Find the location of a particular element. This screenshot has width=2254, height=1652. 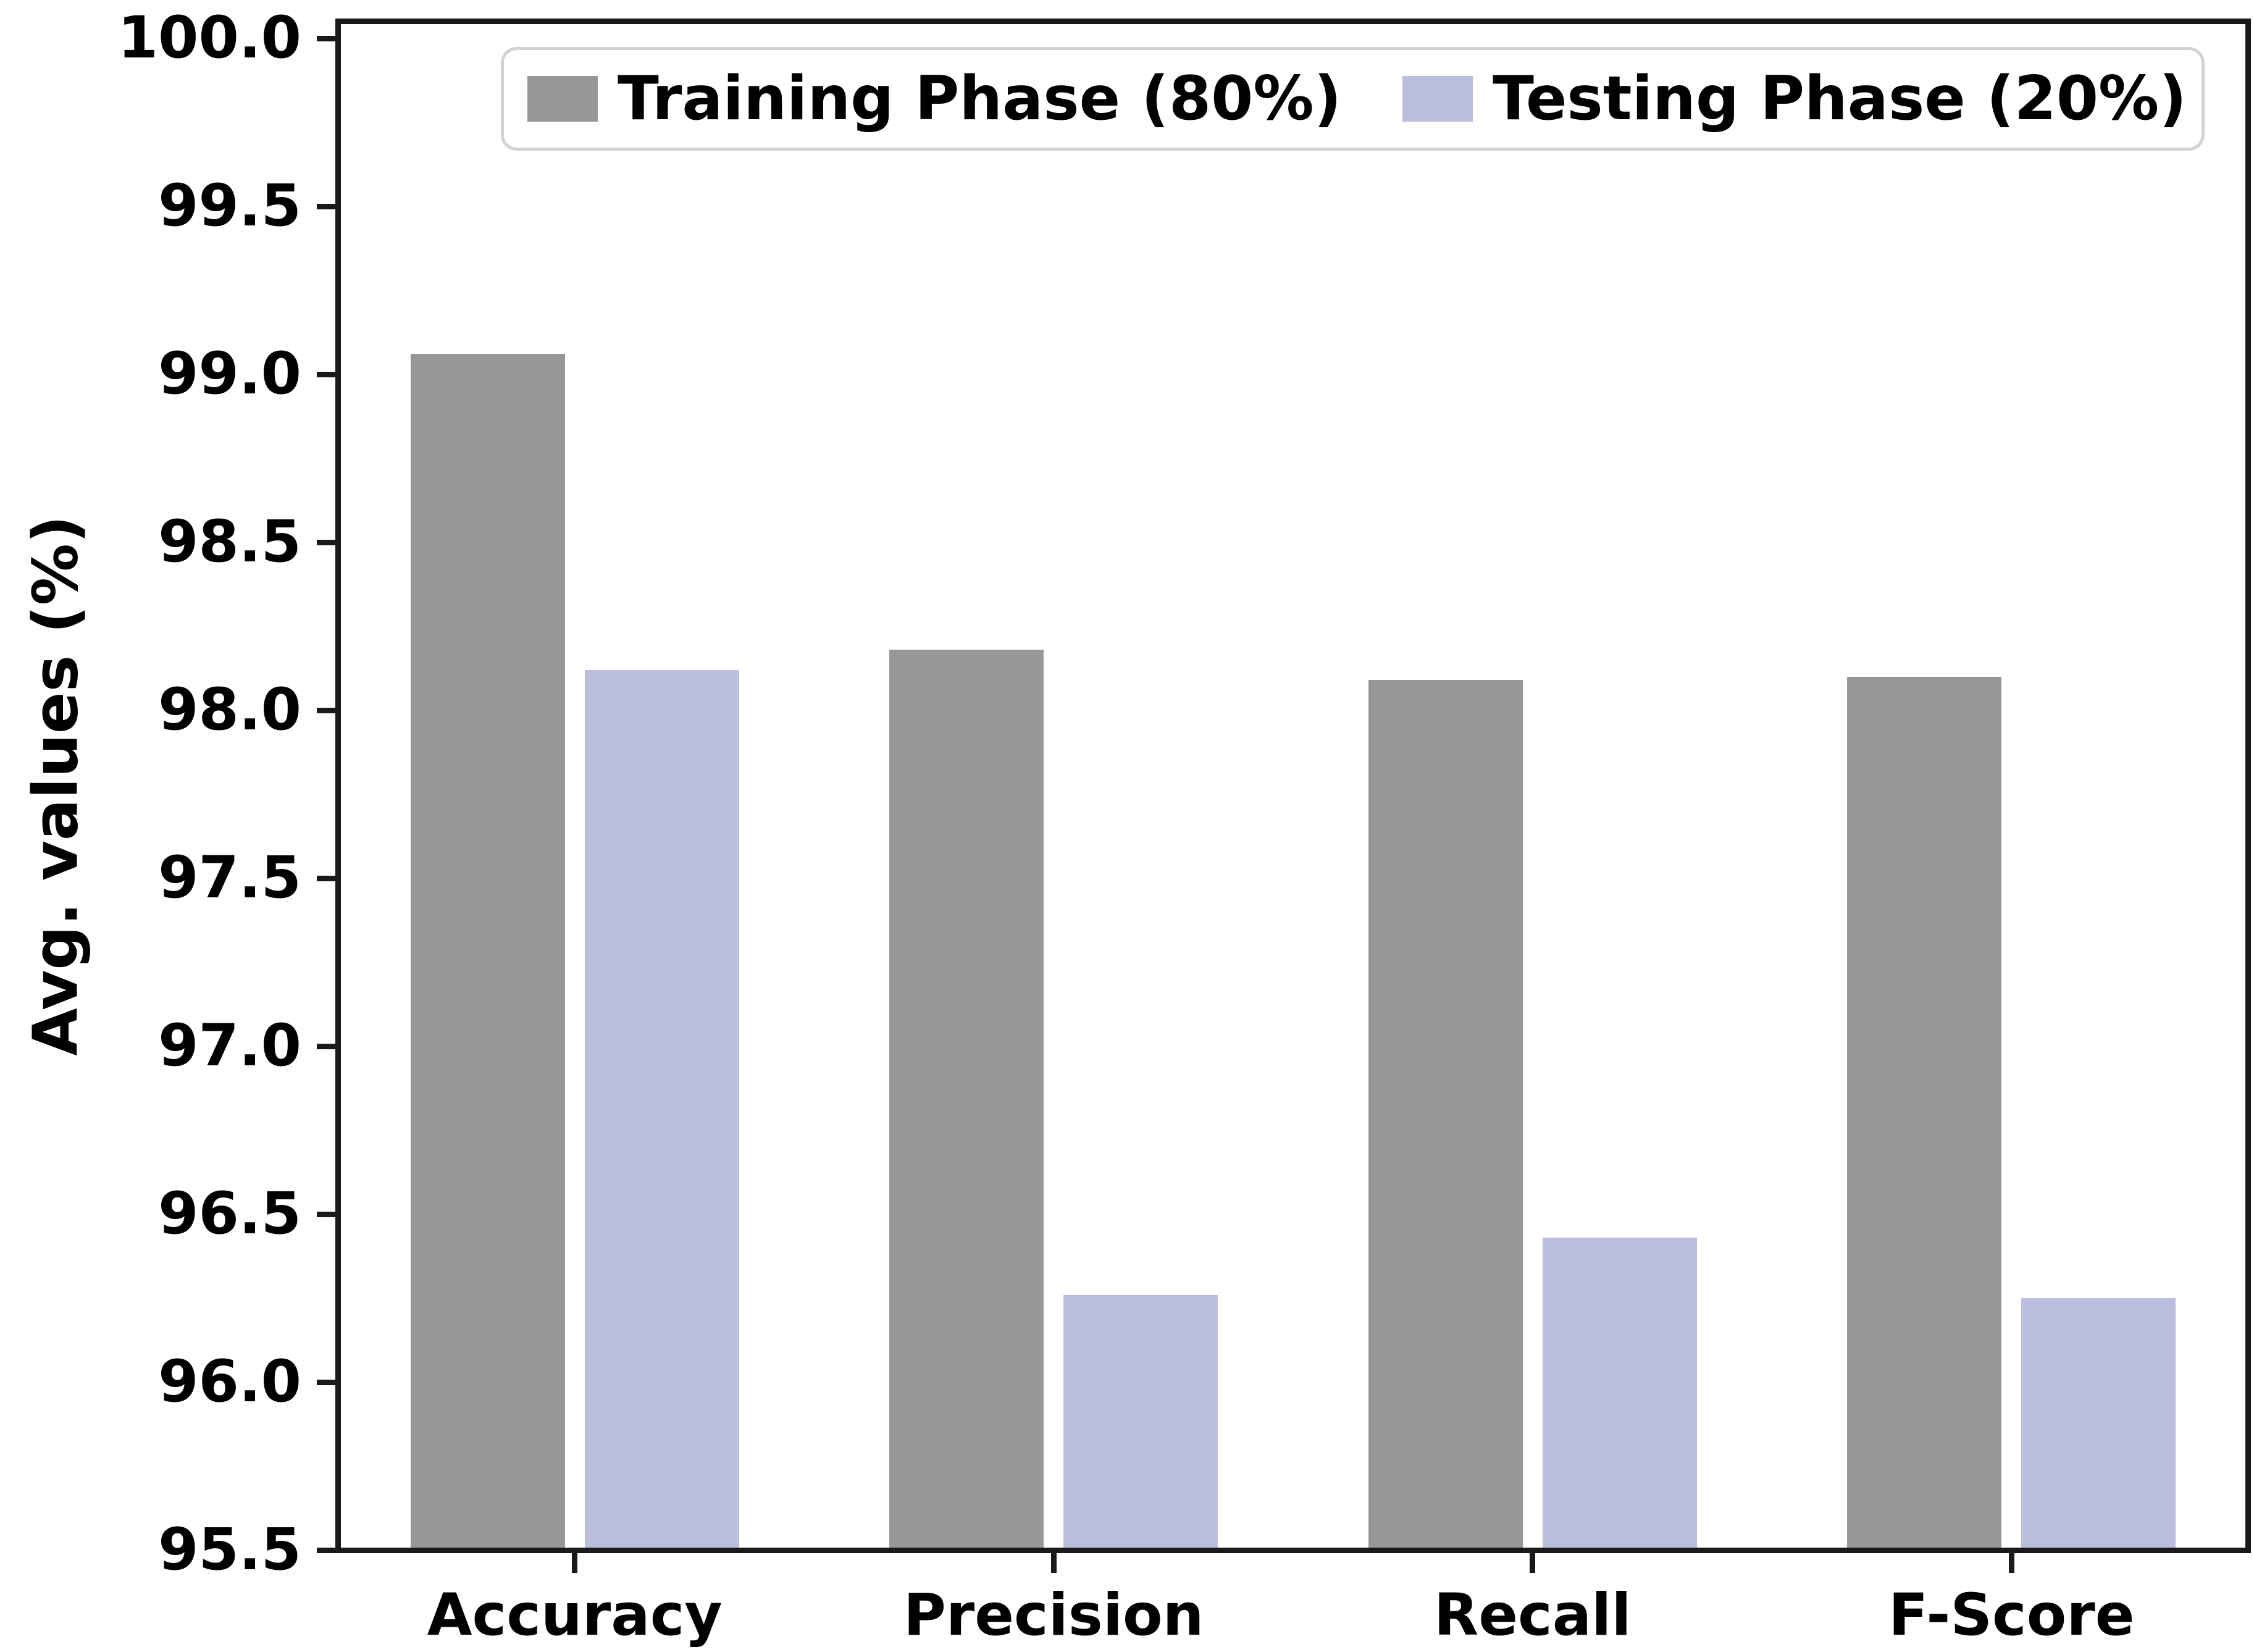

bar-training-precision is located at coordinates (966, 1101).